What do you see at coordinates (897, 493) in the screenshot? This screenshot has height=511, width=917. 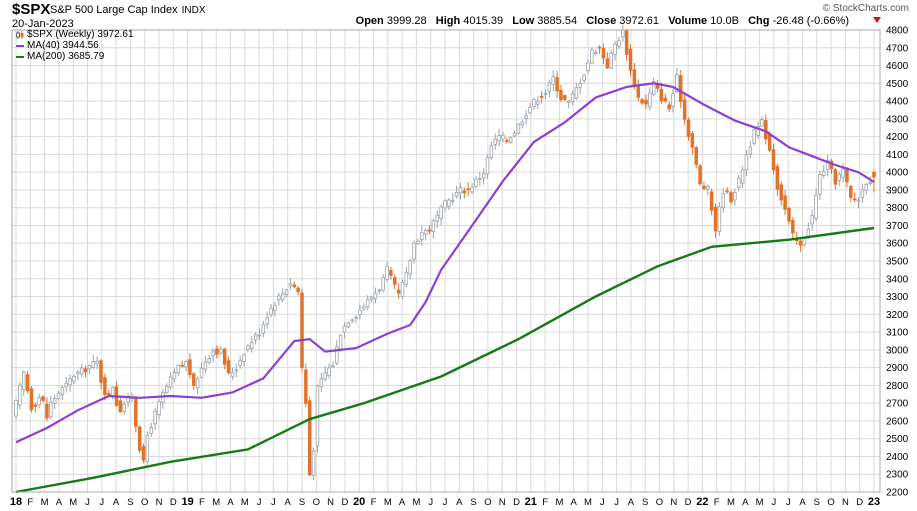 I see `y-tick-label: 2200` at bounding box center [897, 493].